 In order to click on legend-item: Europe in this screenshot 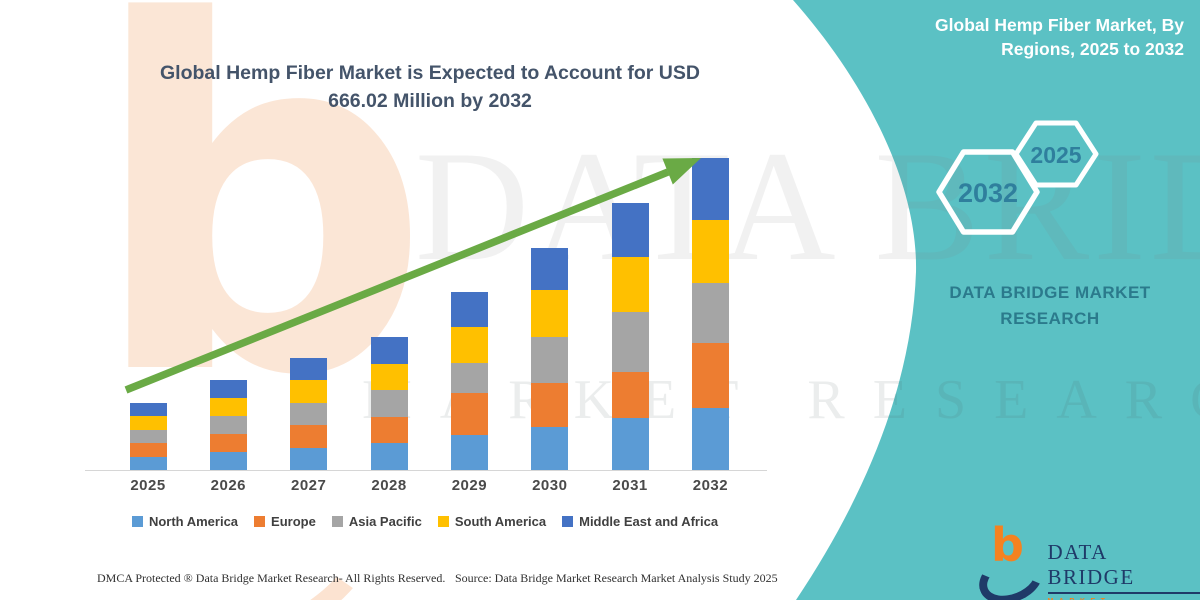, I will do `click(285, 521)`.